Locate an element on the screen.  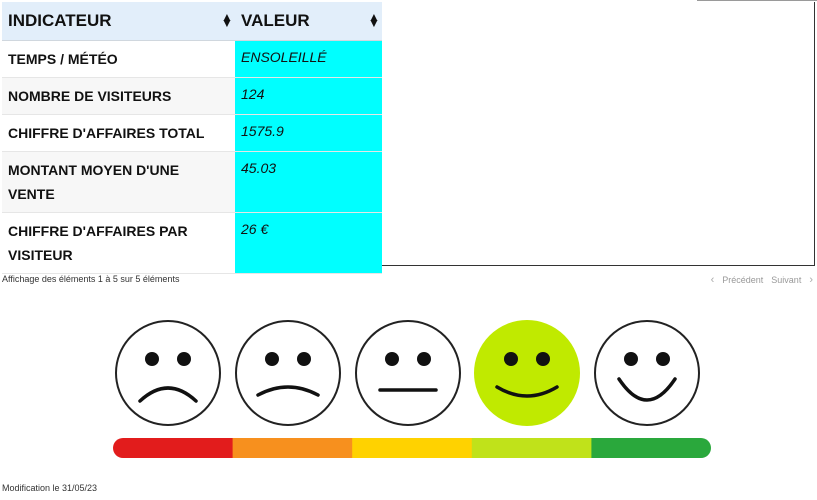
table-row: CHIFFRE D'AFFAIRES PAR VISITEUR 26 € is located at coordinates (192, 243).